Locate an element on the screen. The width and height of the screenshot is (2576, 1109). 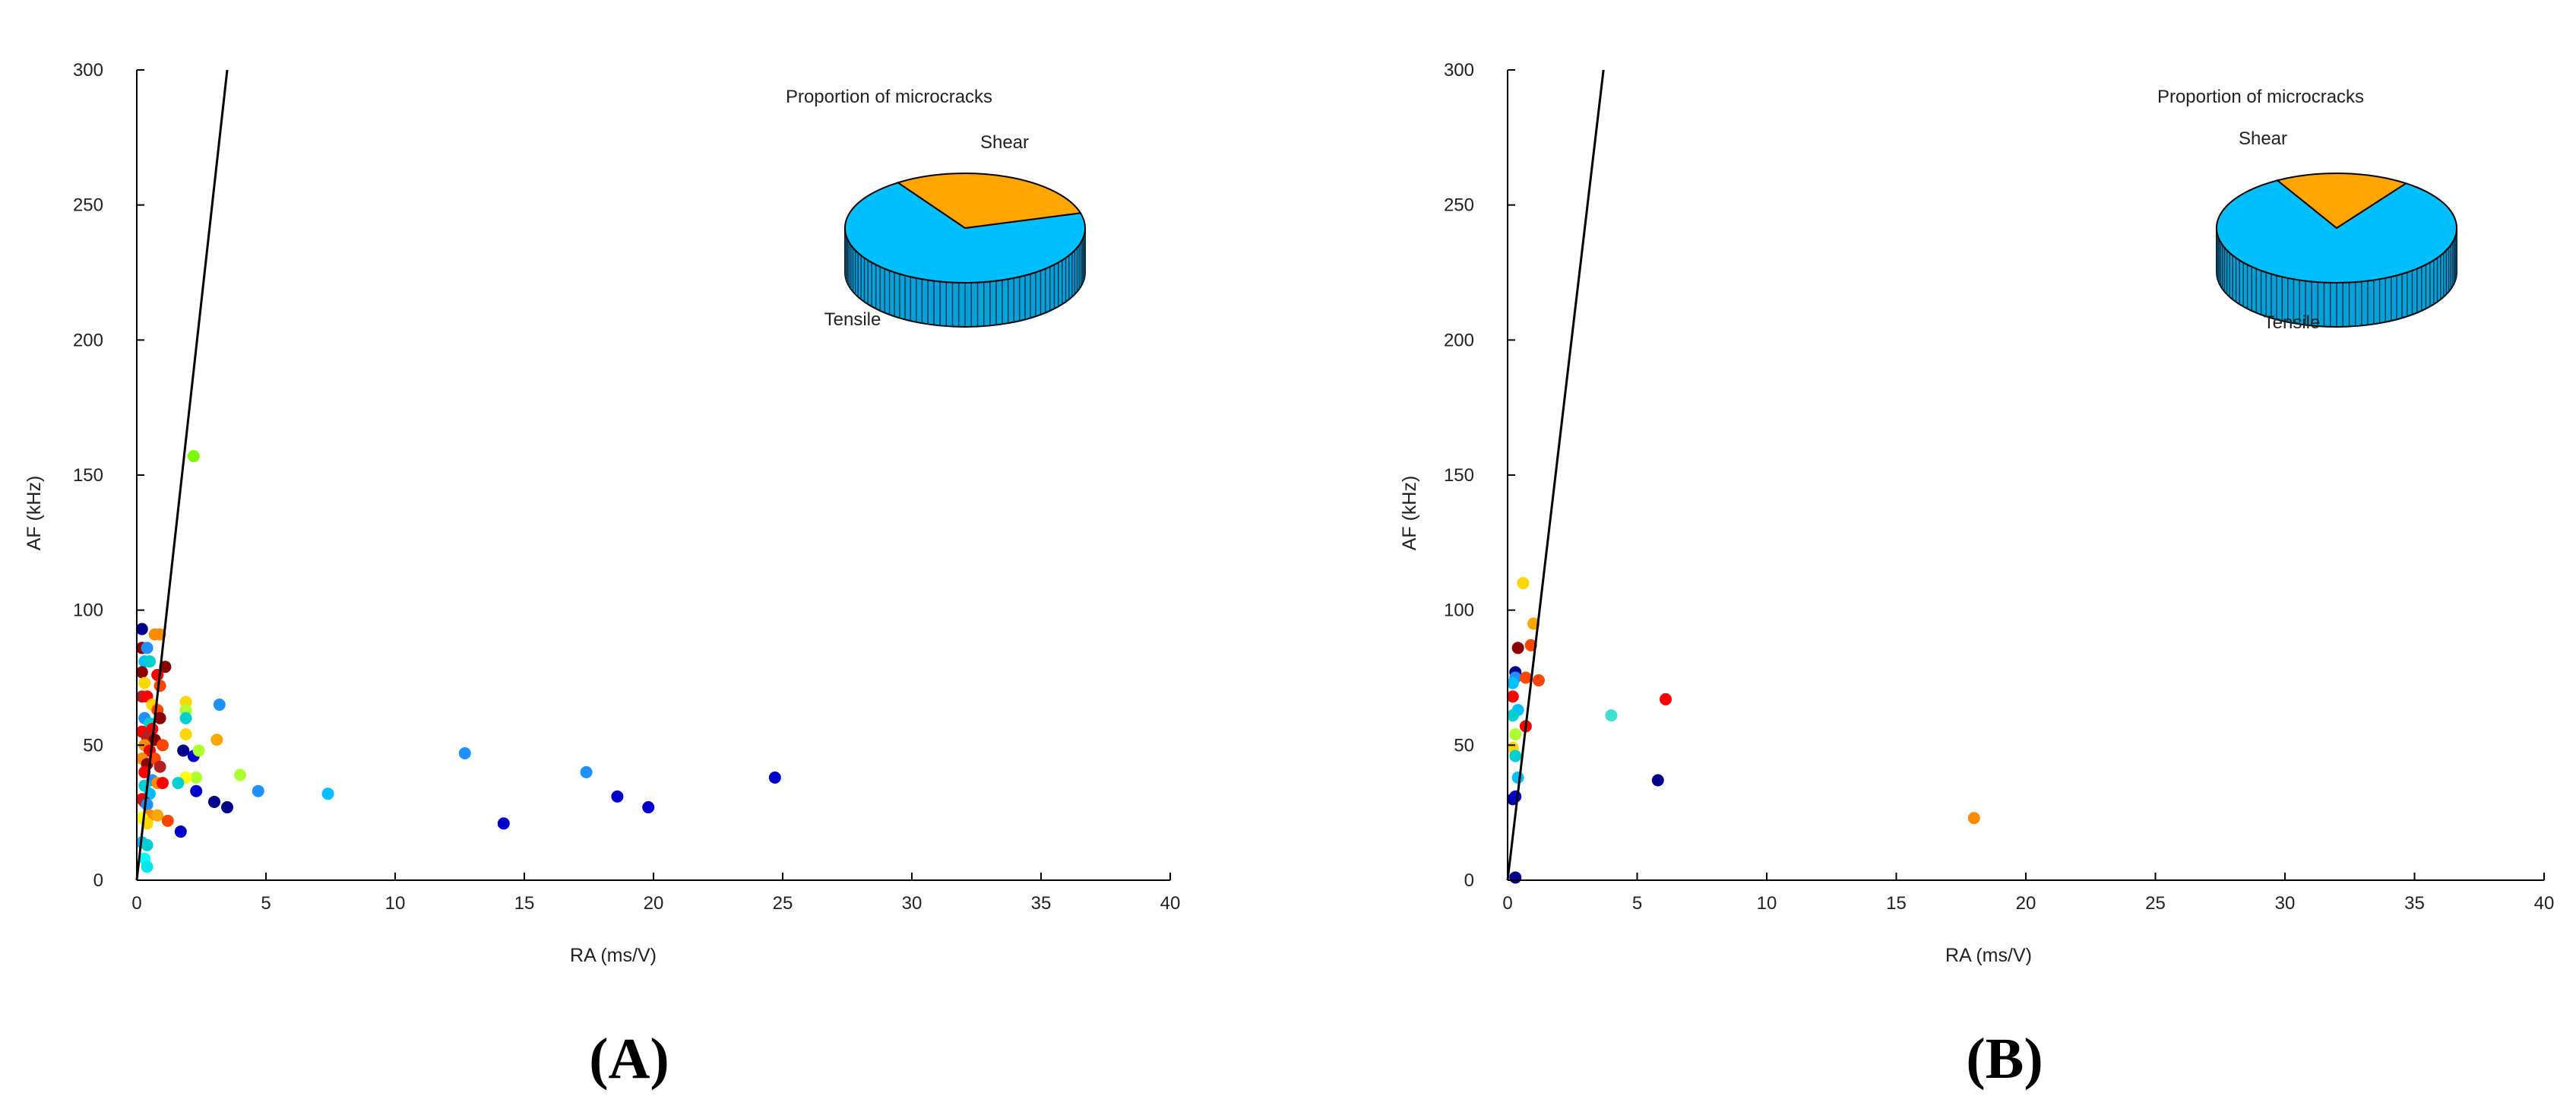
x-tick-label-a-0: 0 is located at coordinates (136, 904).